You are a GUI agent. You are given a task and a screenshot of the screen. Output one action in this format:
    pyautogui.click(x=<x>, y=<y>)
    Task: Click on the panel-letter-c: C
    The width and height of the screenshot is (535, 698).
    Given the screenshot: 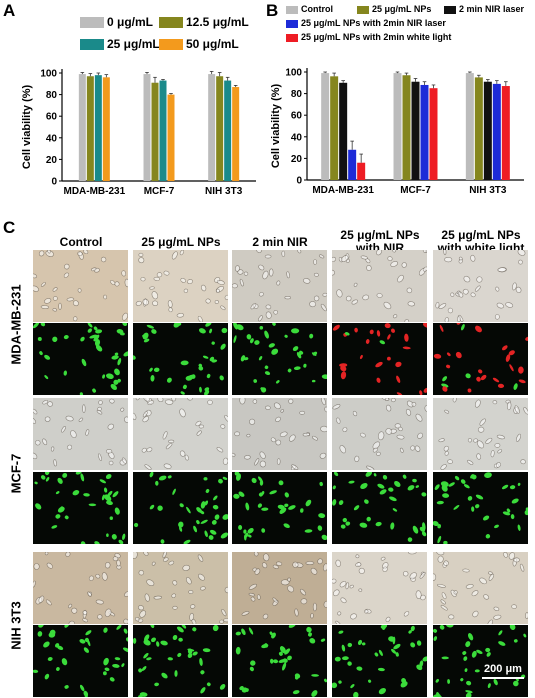 What is the action you would take?
    pyautogui.click(x=9, y=227)
    